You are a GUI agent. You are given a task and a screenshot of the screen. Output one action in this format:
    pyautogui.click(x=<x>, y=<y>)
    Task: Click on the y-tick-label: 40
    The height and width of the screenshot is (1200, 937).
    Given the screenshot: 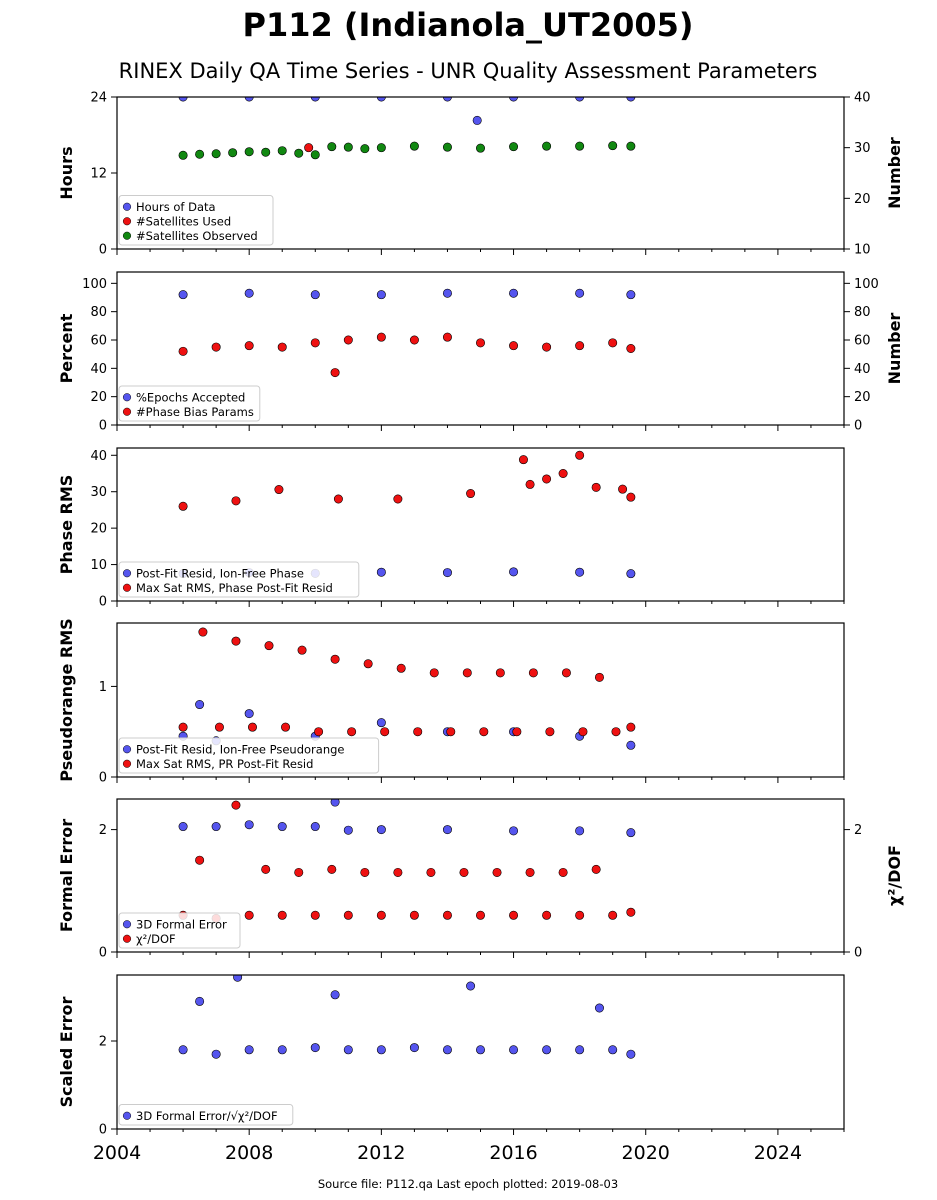 What is the action you would take?
    pyautogui.click(x=98, y=456)
    